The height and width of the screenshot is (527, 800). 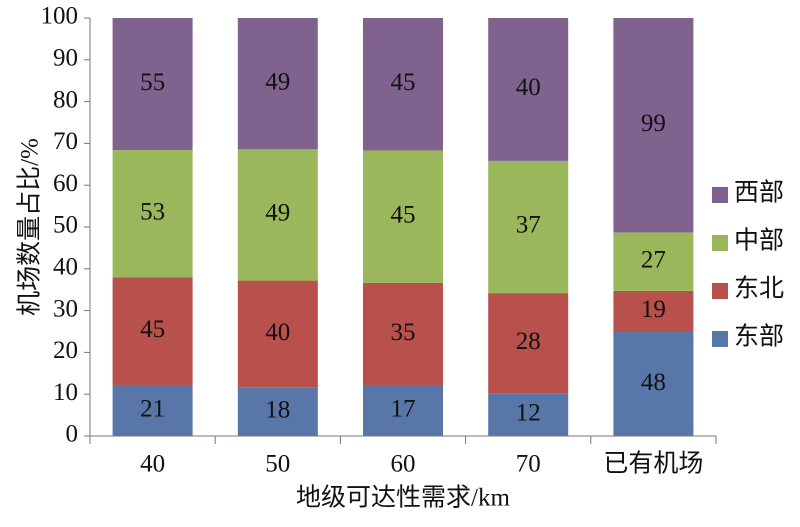 I want to click on y-tick-label: 60, so click(x=65, y=183).